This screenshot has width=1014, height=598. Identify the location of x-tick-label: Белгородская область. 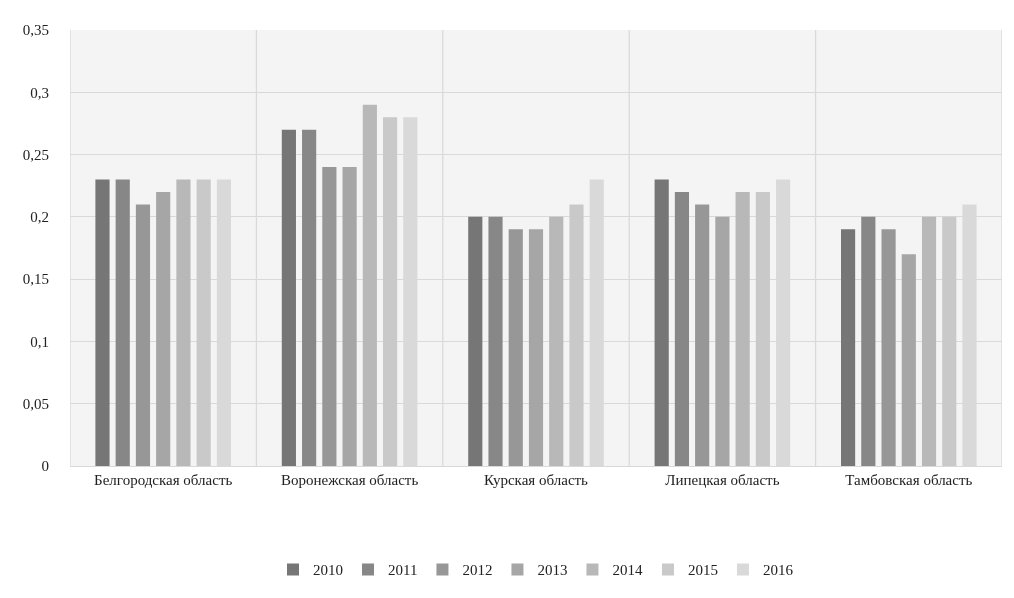
(163, 480).